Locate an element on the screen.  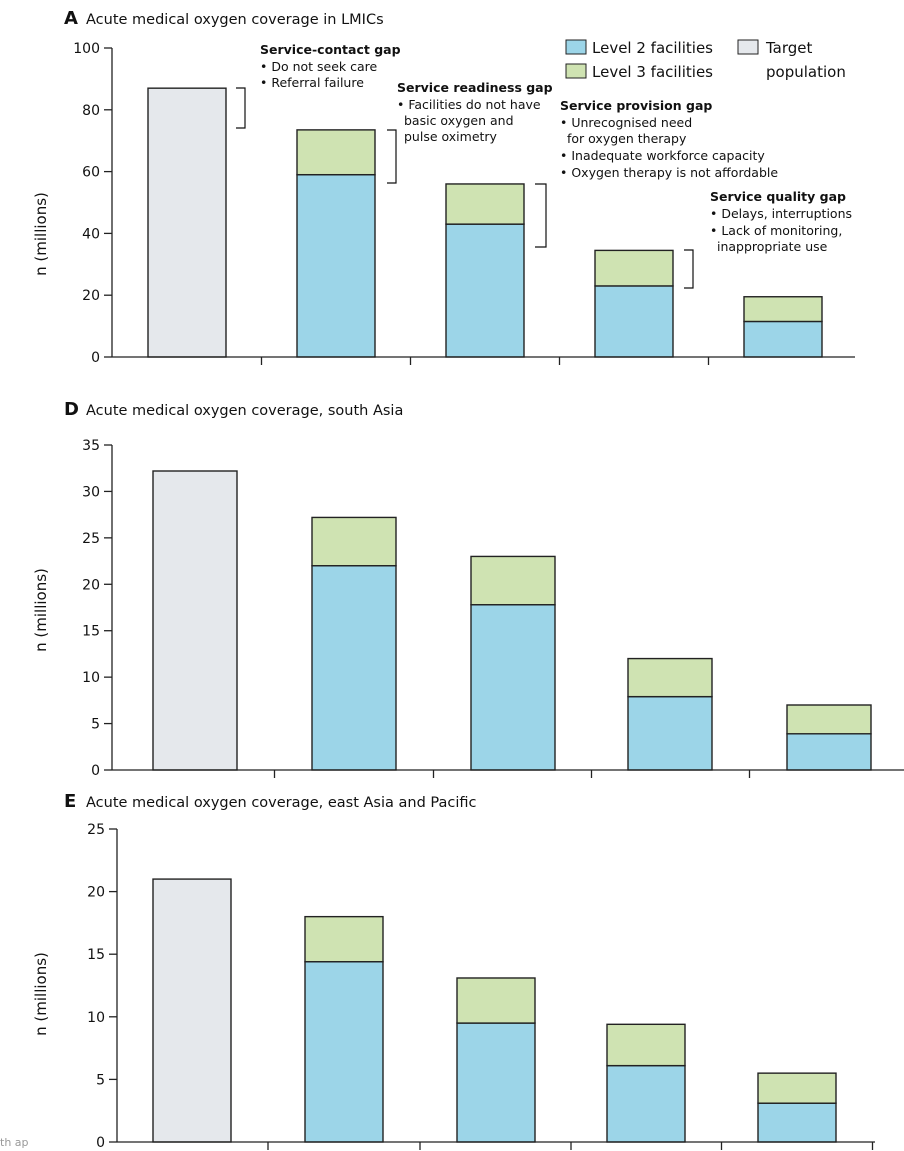
y-tick-label: 80 is located at coordinates (91, 111).